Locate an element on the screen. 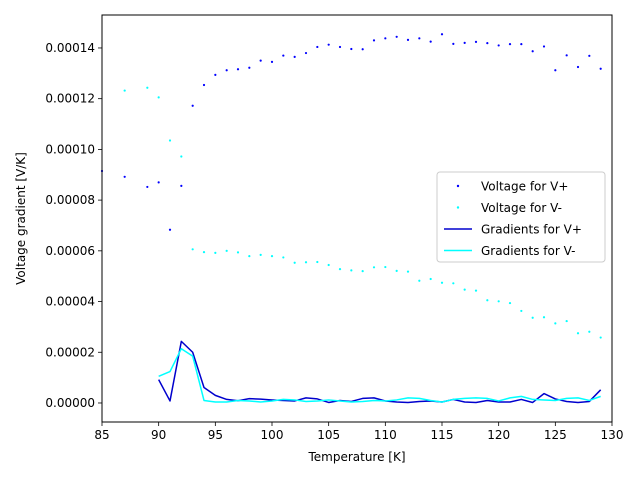 The width and height of the screenshot is (640, 480). y-tick-label: 0.00002 is located at coordinates (70, 352).